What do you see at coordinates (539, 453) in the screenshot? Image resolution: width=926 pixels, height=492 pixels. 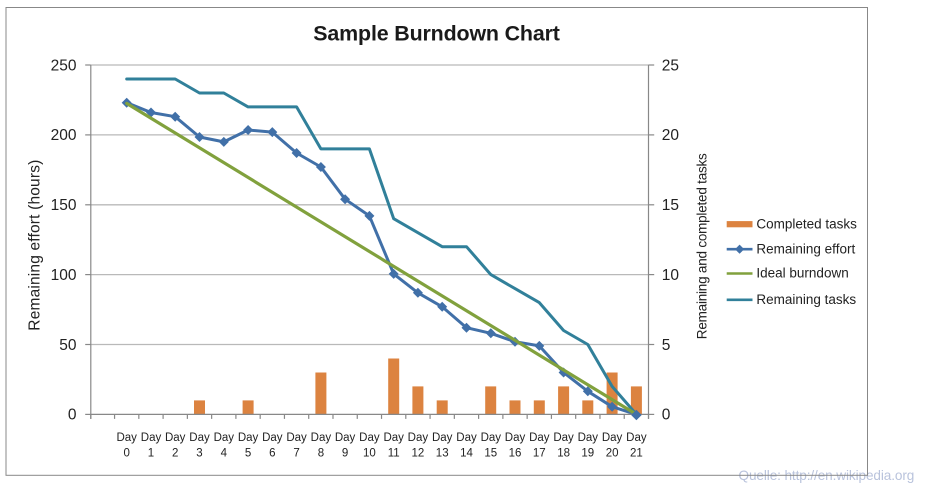 I see `svg-text: 17` at bounding box center [539, 453].